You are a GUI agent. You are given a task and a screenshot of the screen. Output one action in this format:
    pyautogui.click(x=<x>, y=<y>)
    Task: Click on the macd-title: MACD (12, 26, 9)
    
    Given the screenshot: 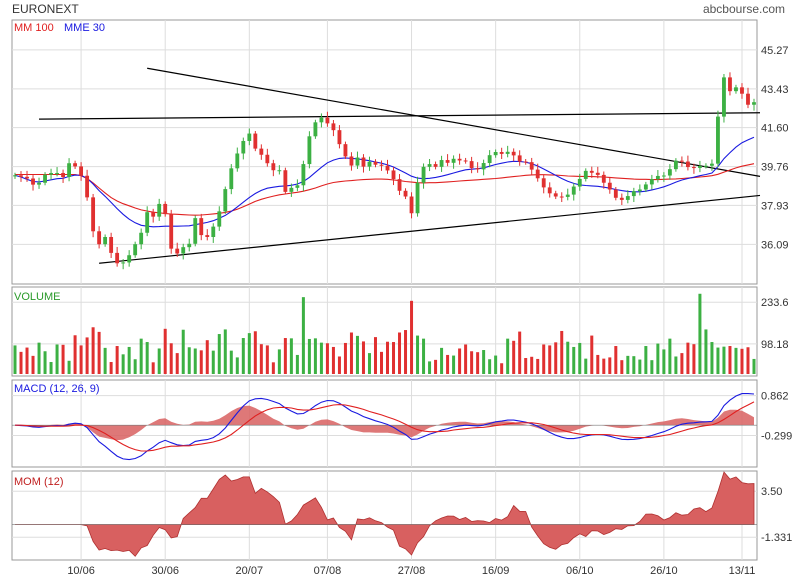 What is the action you would take?
    pyautogui.click(x=57, y=389)
    